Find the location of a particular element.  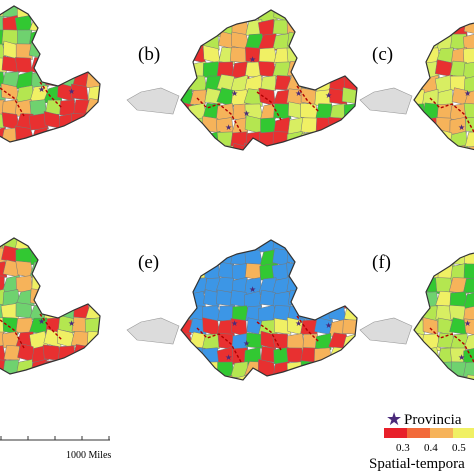

map-panel-e: ★ ★ ★ ★ ★ ★ is located at coordinates (242, 310).